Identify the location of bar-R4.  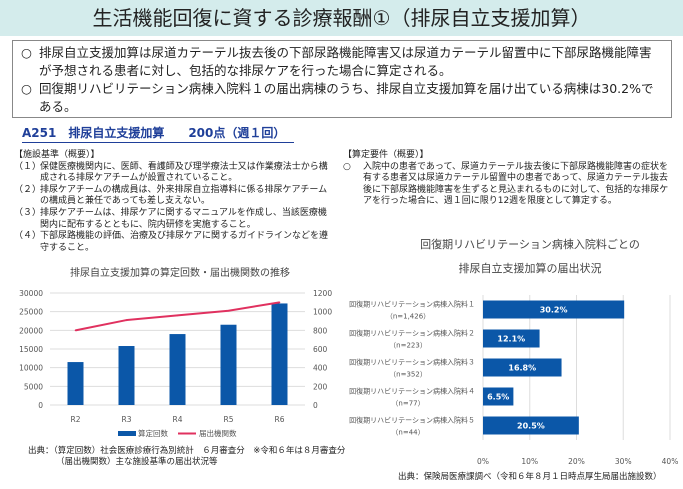
(177, 369).